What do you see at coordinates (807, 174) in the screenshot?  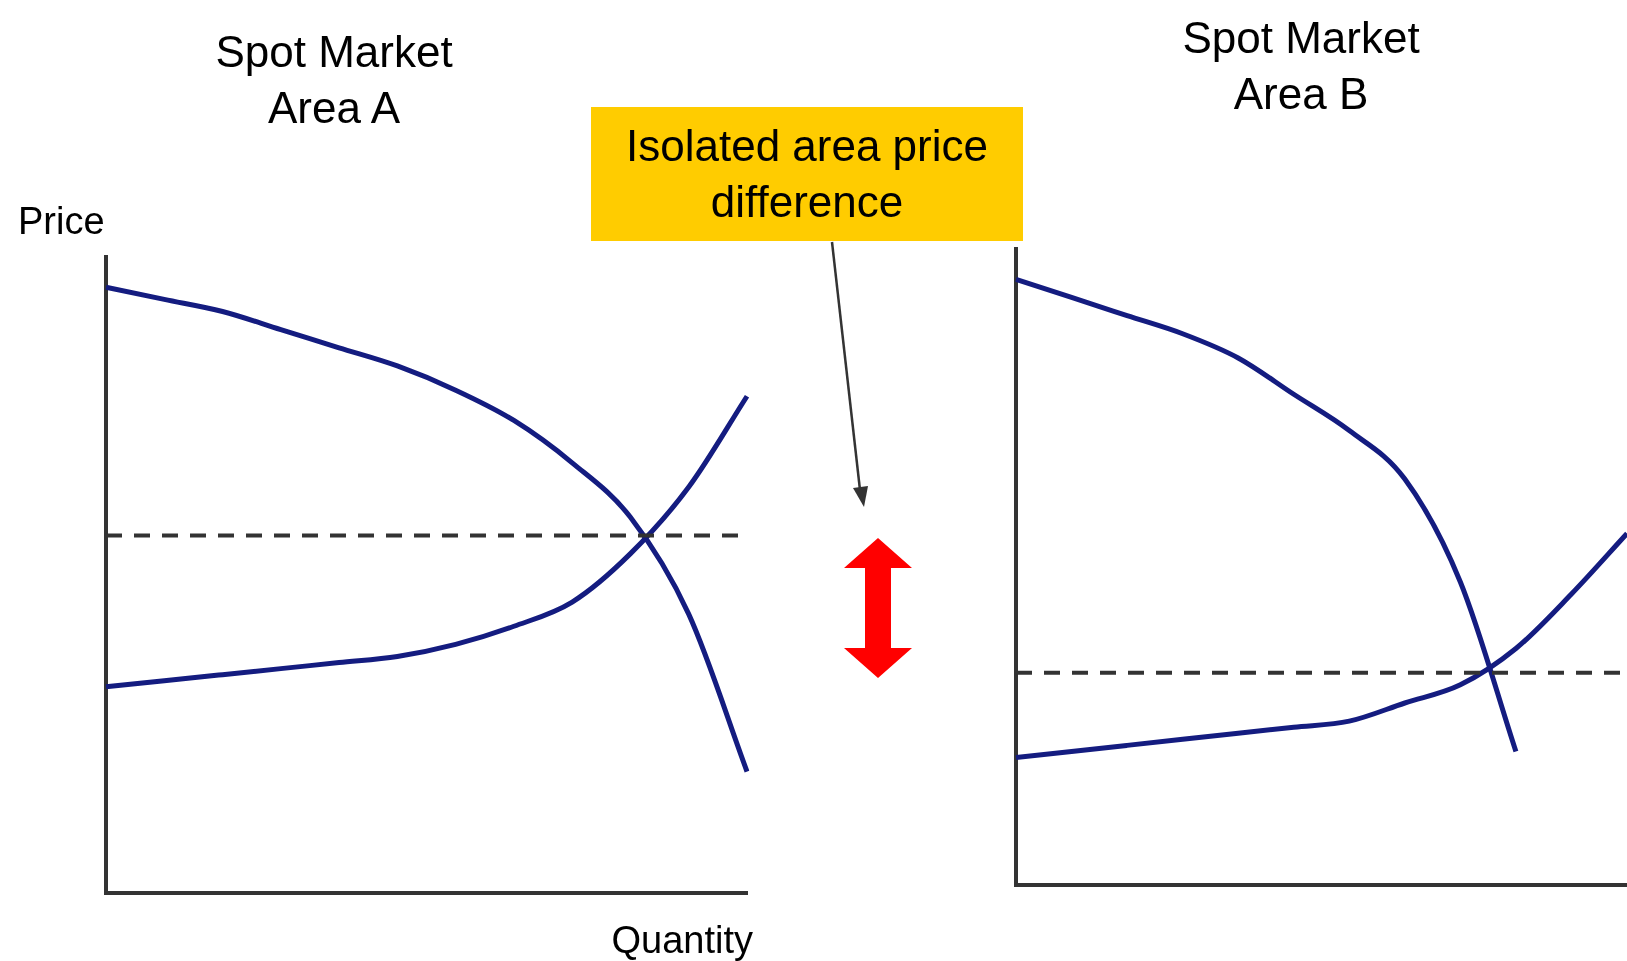 I see `text: Isolated area price difference` at bounding box center [807, 174].